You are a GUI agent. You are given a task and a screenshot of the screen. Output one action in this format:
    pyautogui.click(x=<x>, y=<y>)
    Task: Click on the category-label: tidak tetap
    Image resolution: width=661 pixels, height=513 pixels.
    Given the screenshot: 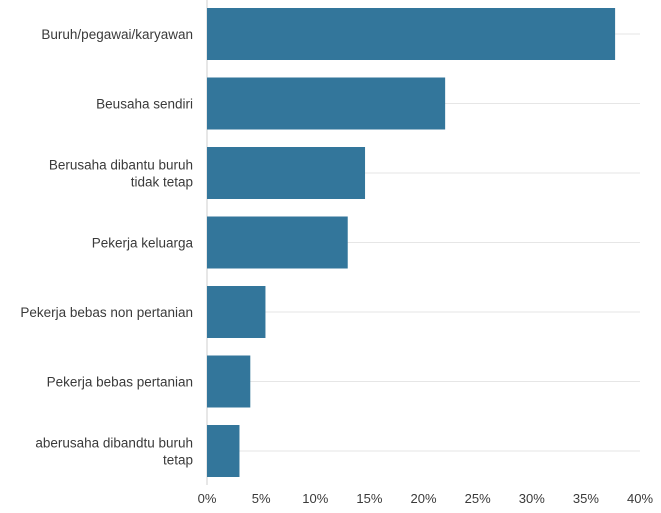 What is the action you would take?
    pyautogui.click(x=162, y=182)
    